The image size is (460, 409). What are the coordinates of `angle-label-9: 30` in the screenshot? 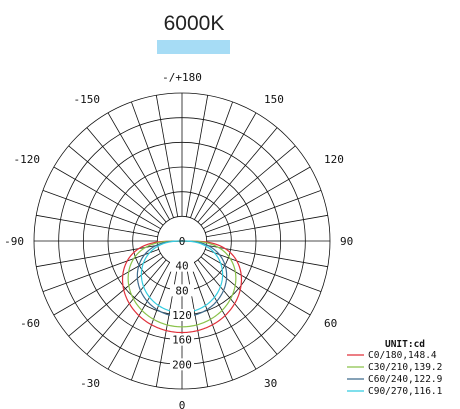 It's located at (270, 383).